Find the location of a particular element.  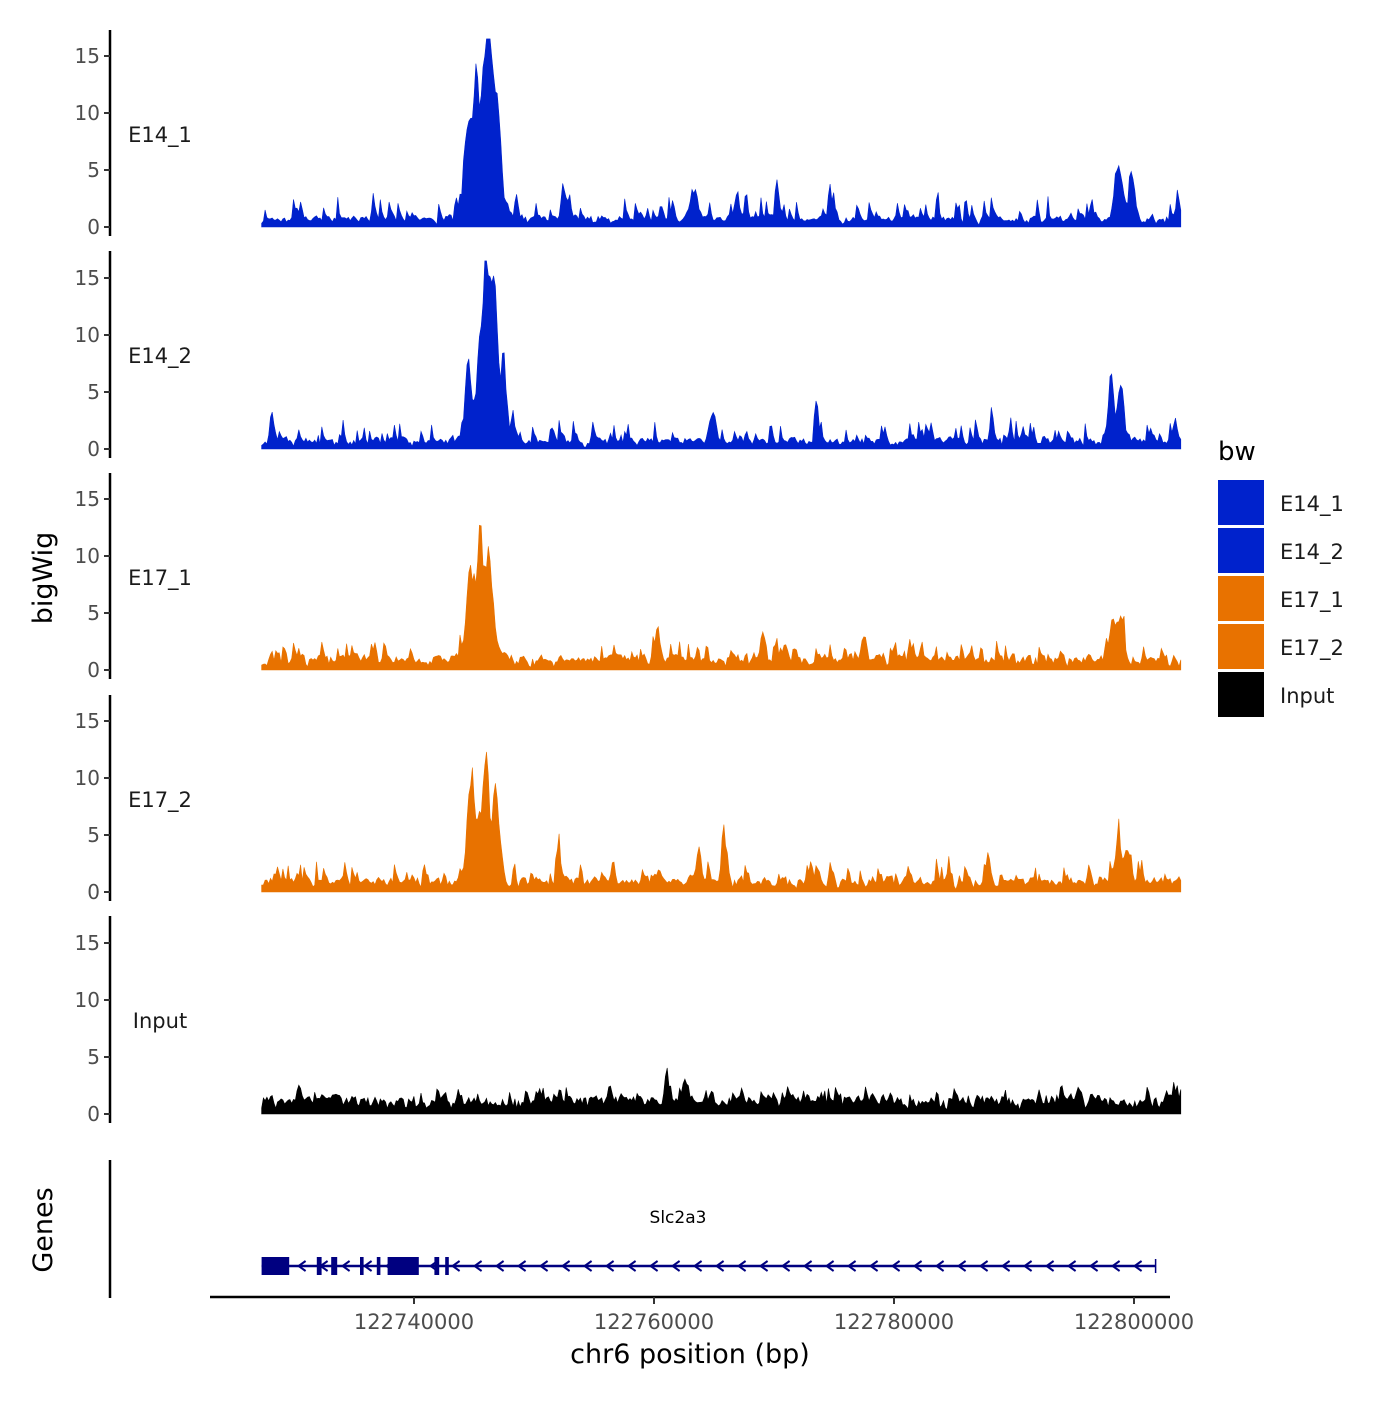

x-tick-label: 122760000 is located at coordinates (654, 1322).